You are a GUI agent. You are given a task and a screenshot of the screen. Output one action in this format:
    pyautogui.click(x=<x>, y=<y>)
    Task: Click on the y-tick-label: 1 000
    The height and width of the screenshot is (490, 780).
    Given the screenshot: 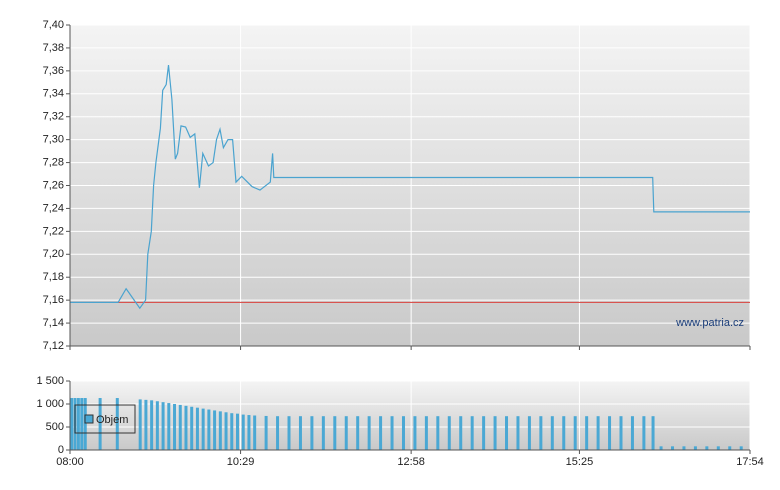 What is the action you would take?
    pyautogui.click(x=50, y=404)
    